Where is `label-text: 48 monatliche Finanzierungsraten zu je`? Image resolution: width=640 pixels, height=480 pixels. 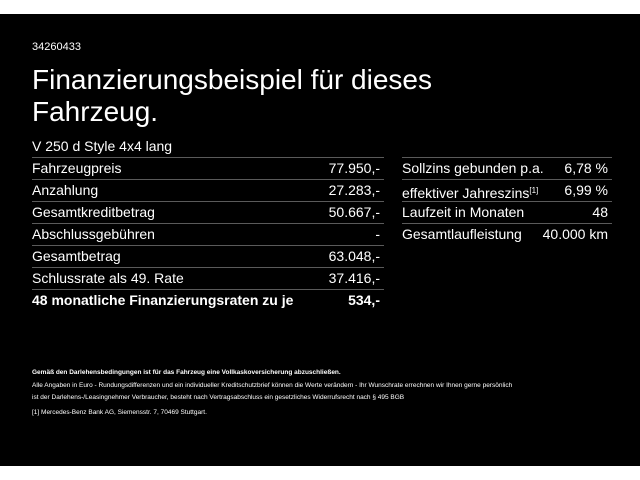 label-text: 48 monatliche Finanzierungsraten zu je is located at coordinates (163, 300).